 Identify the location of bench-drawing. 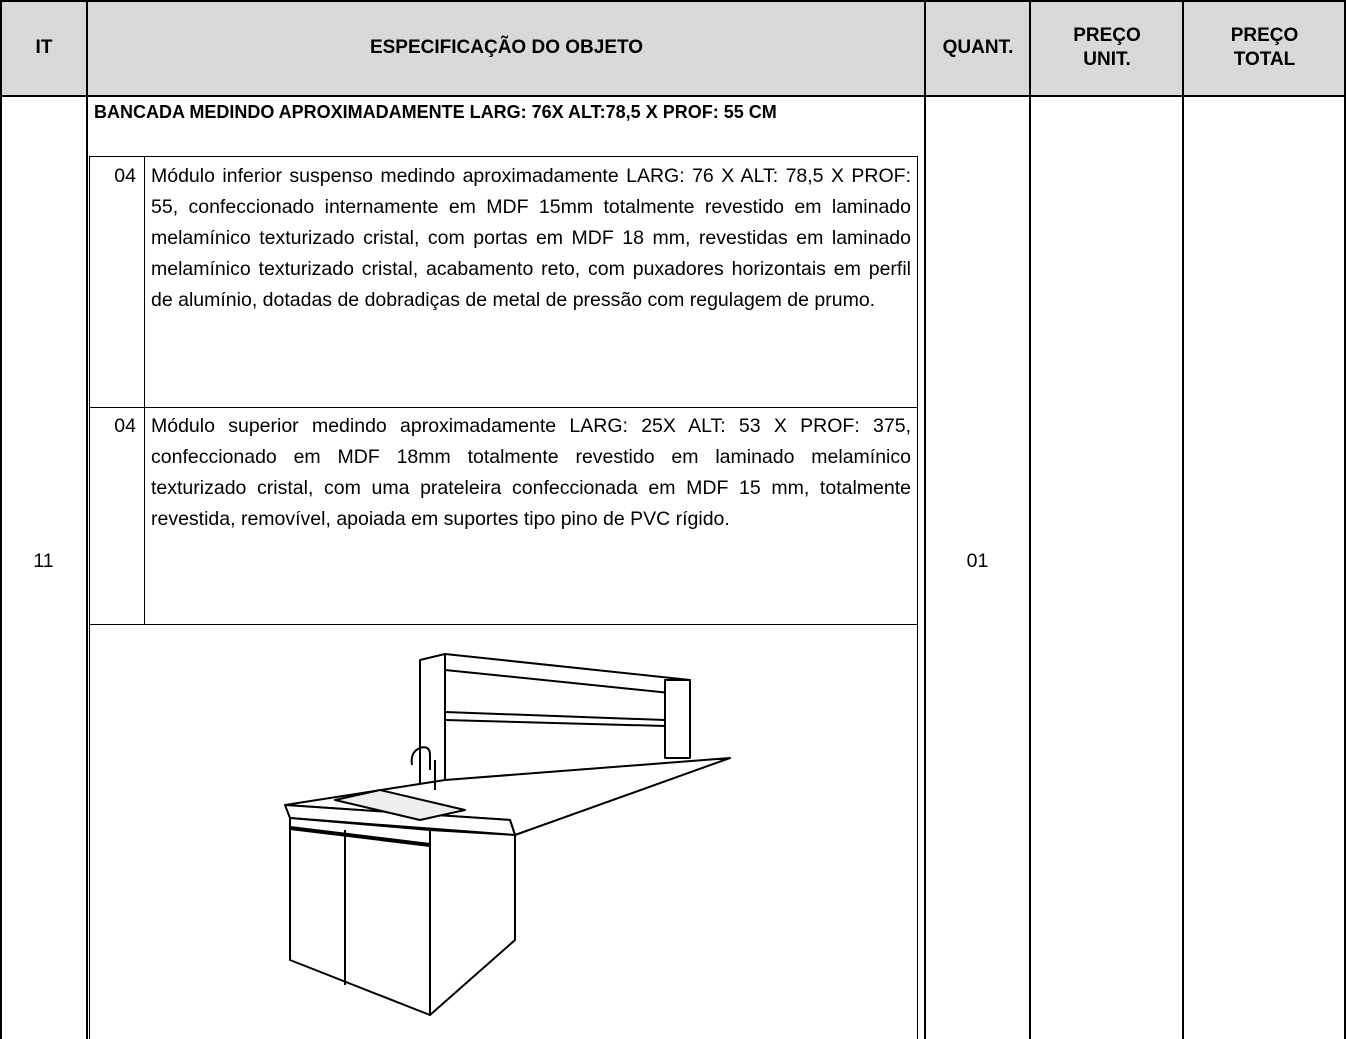
(507, 834).